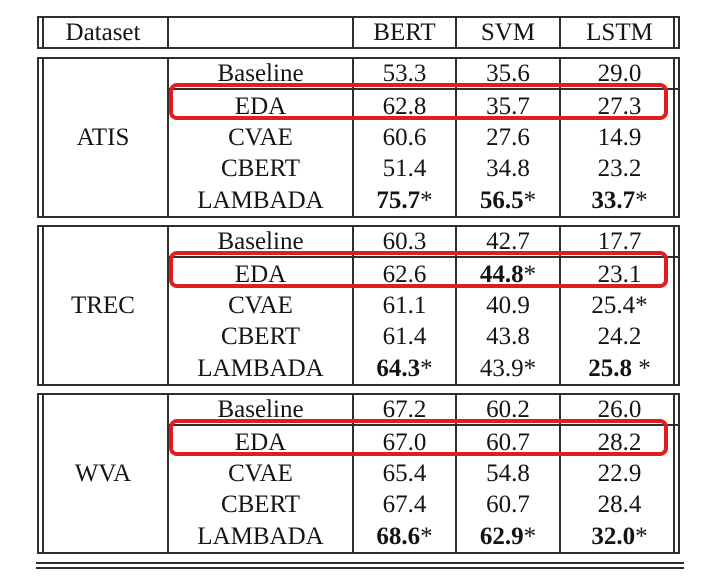 This screenshot has width=704, height=585. What do you see at coordinates (404, 169) in the screenshot?
I see `value-text: 51.4` at bounding box center [404, 169].